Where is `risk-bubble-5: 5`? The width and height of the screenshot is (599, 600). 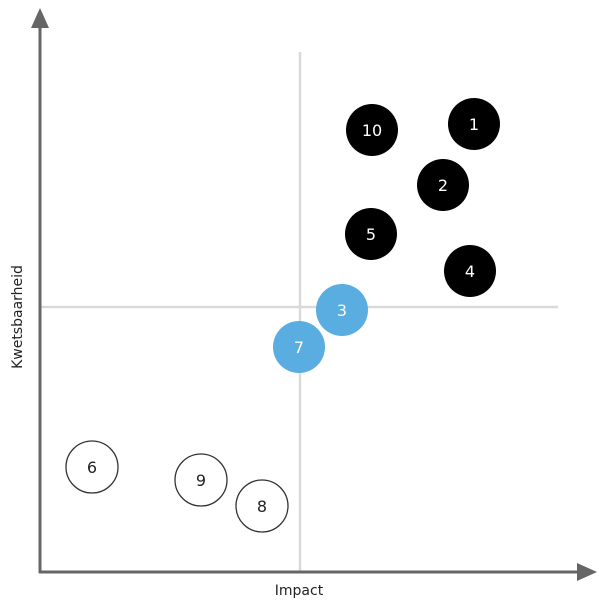 risk-bubble-5: 5 is located at coordinates (371, 234).